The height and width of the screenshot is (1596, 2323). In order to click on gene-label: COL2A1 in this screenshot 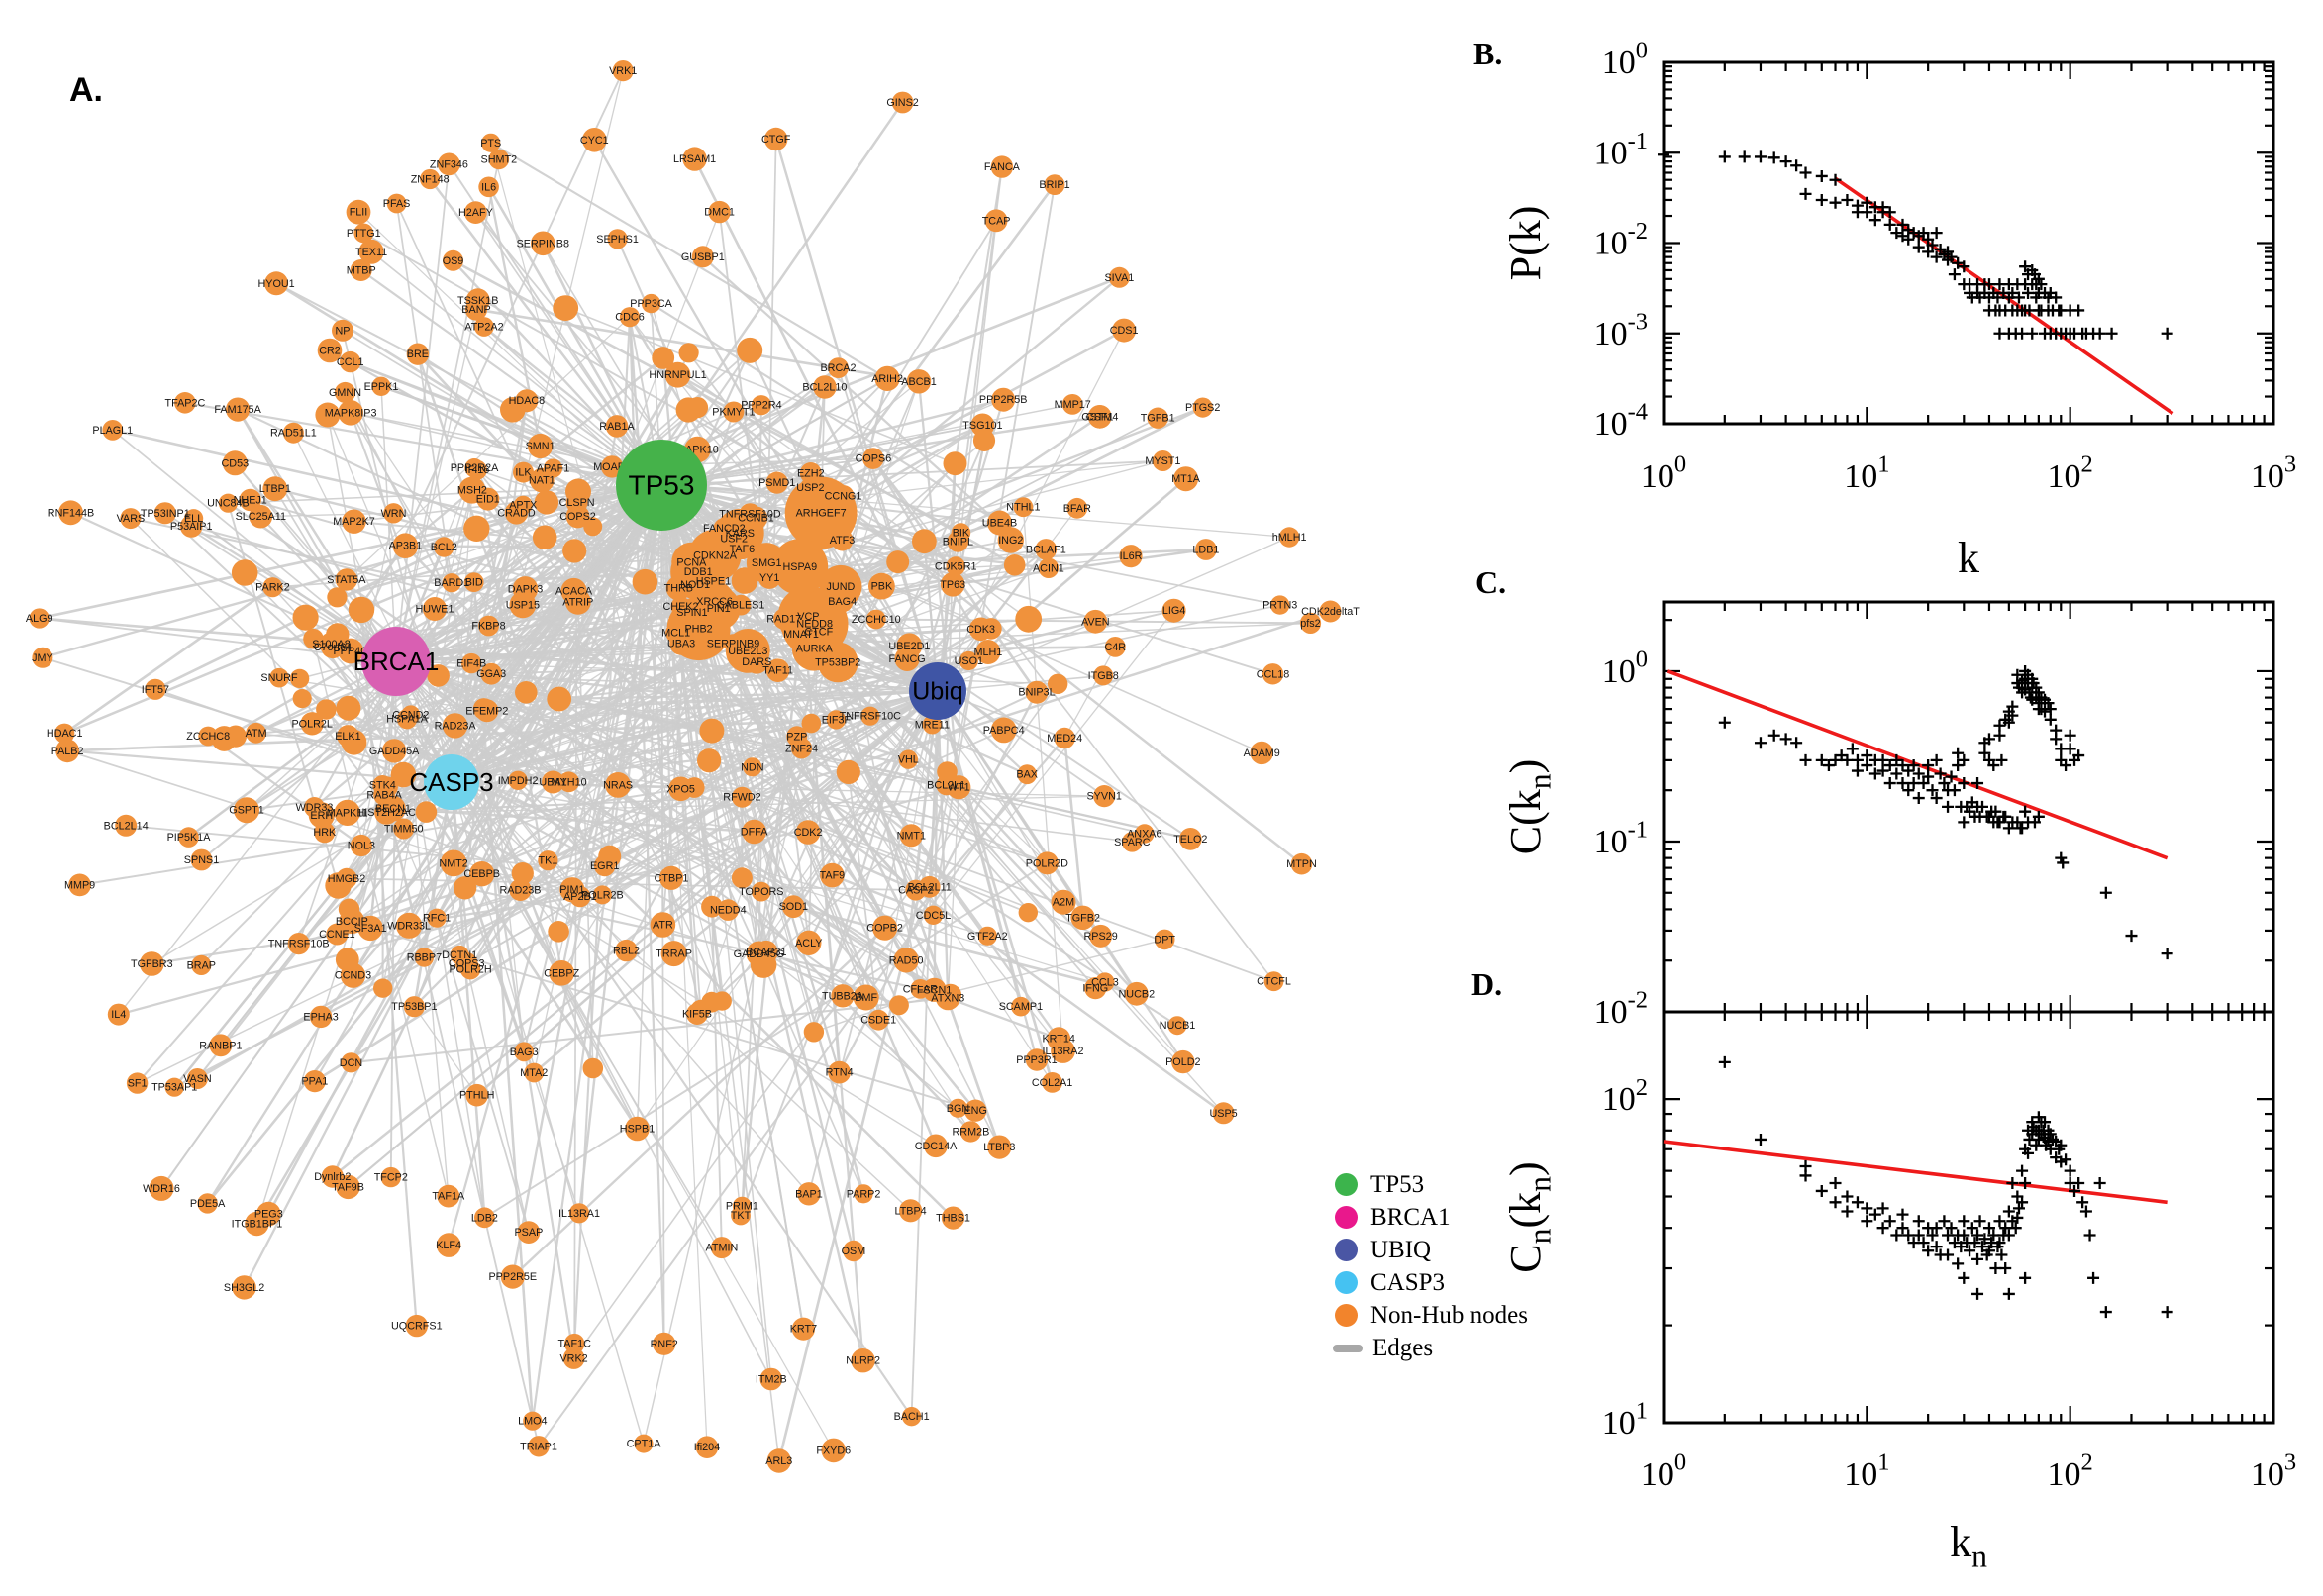, I will do `click(1052, 1083)`.